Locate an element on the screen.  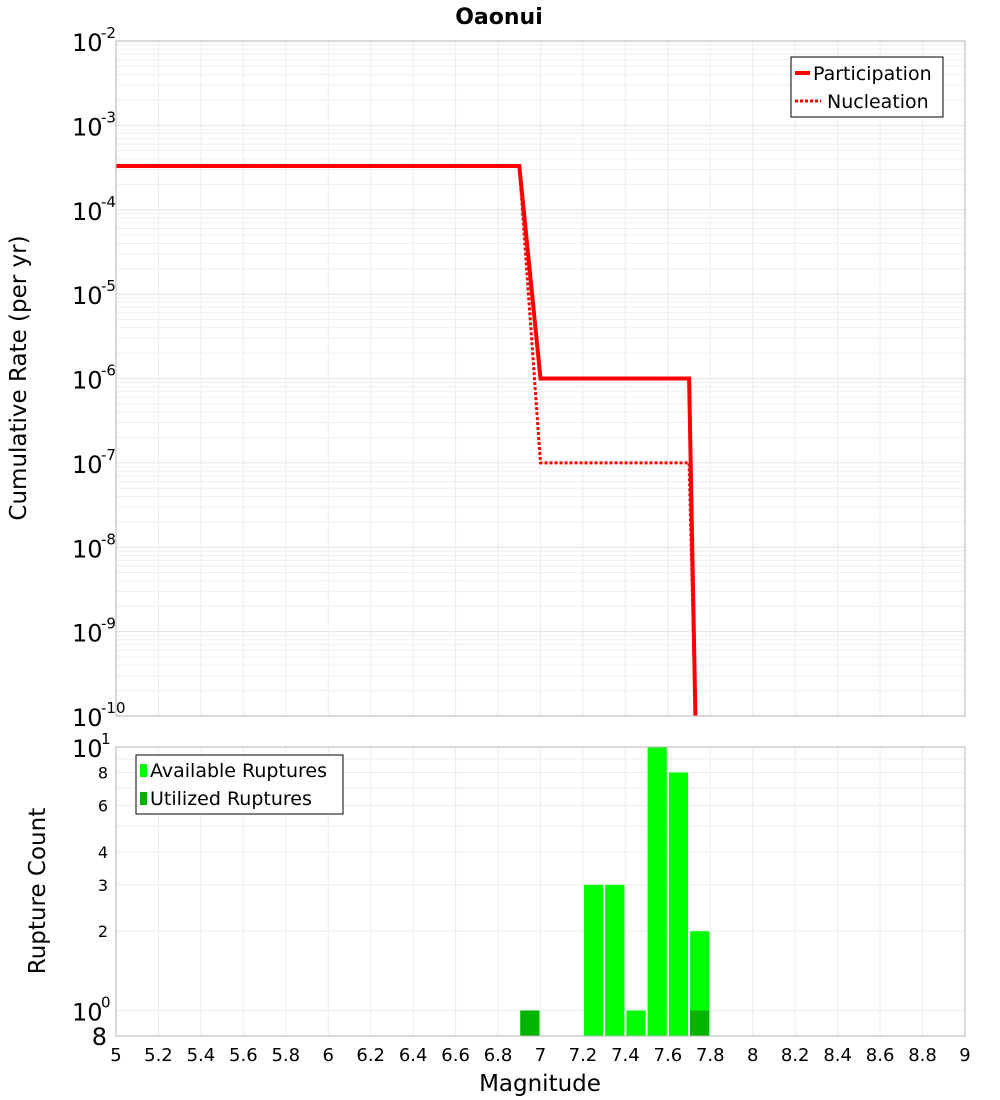
x-tick-label: 7.8 is located at coordinates (710, 1055).